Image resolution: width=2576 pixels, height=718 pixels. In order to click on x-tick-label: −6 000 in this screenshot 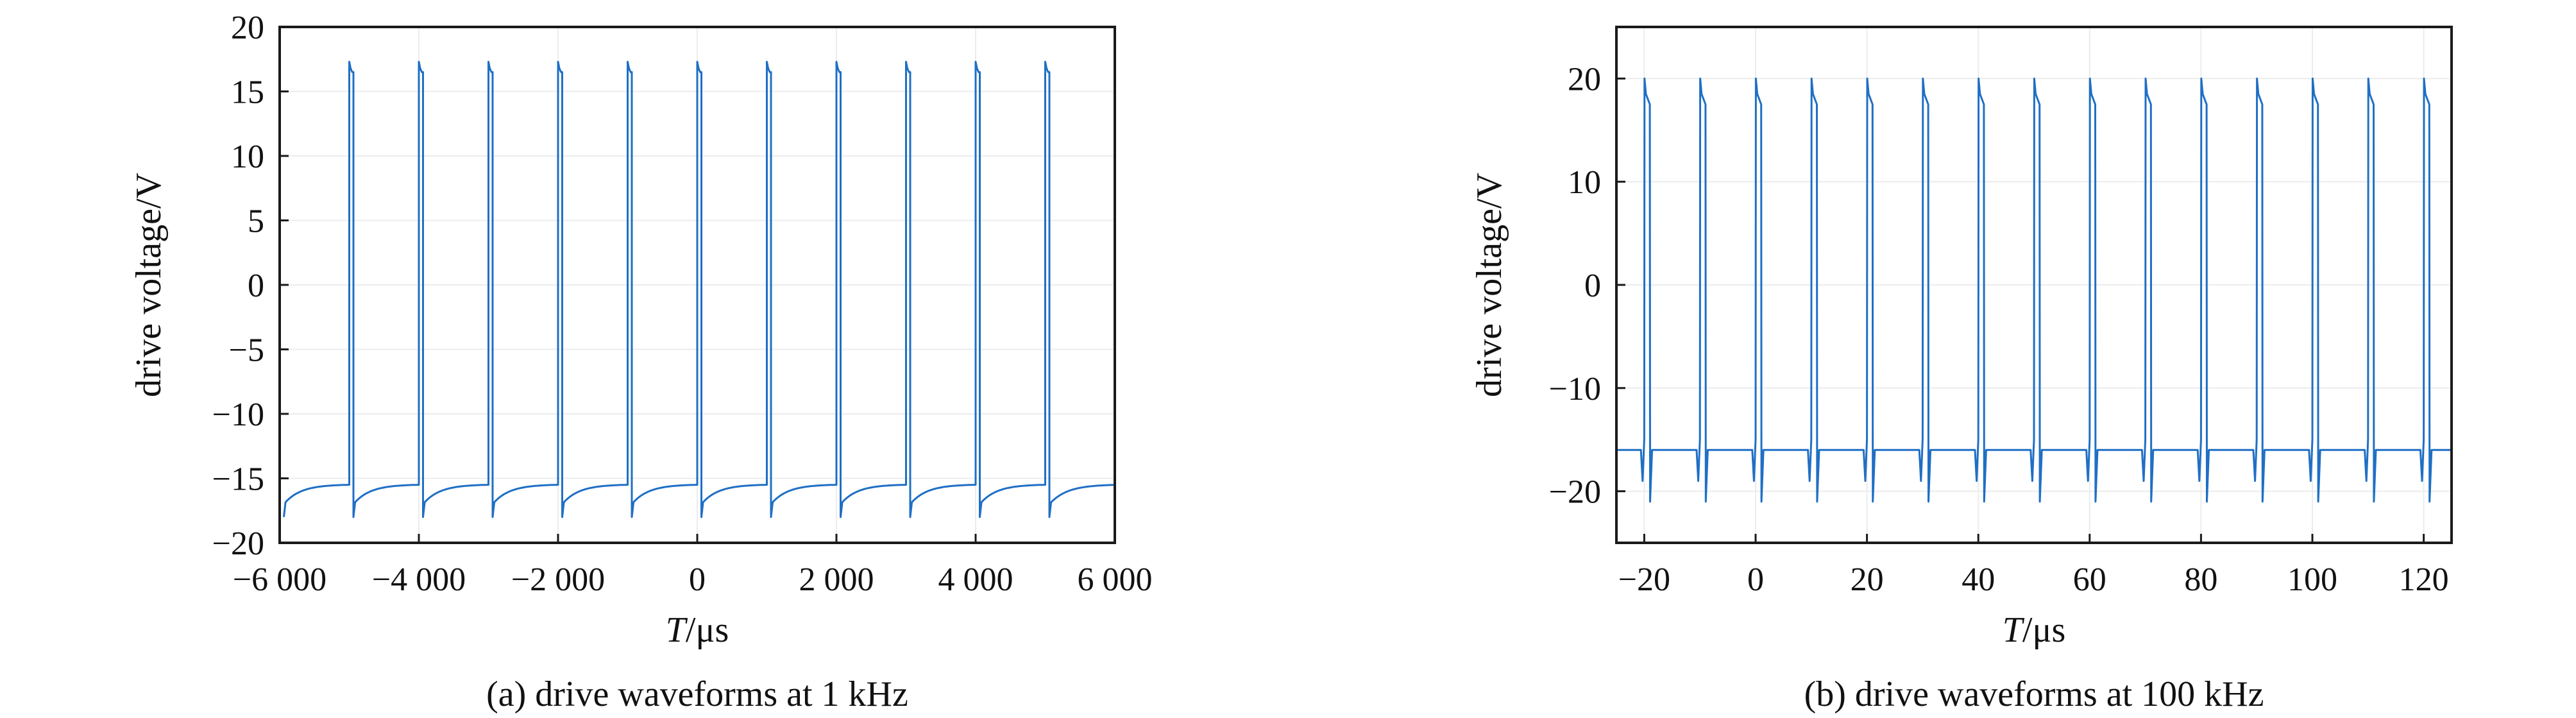, I will do `click(279, 579)`.